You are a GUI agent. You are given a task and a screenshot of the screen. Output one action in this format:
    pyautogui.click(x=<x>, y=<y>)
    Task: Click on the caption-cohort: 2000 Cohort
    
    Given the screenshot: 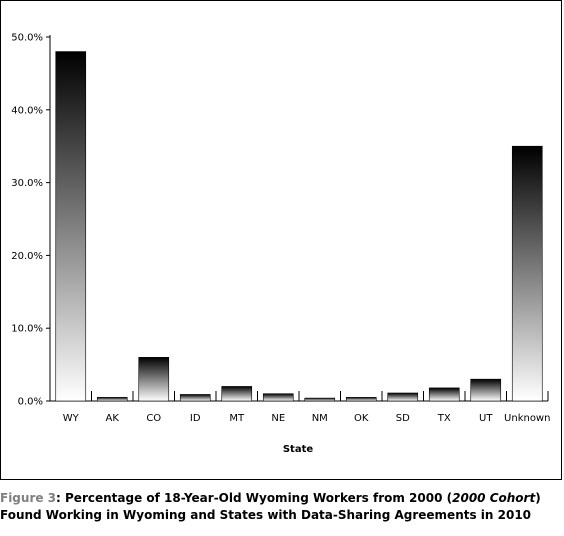 What is the action you would take?
    pyautogui.click(x=494, y=498)
    